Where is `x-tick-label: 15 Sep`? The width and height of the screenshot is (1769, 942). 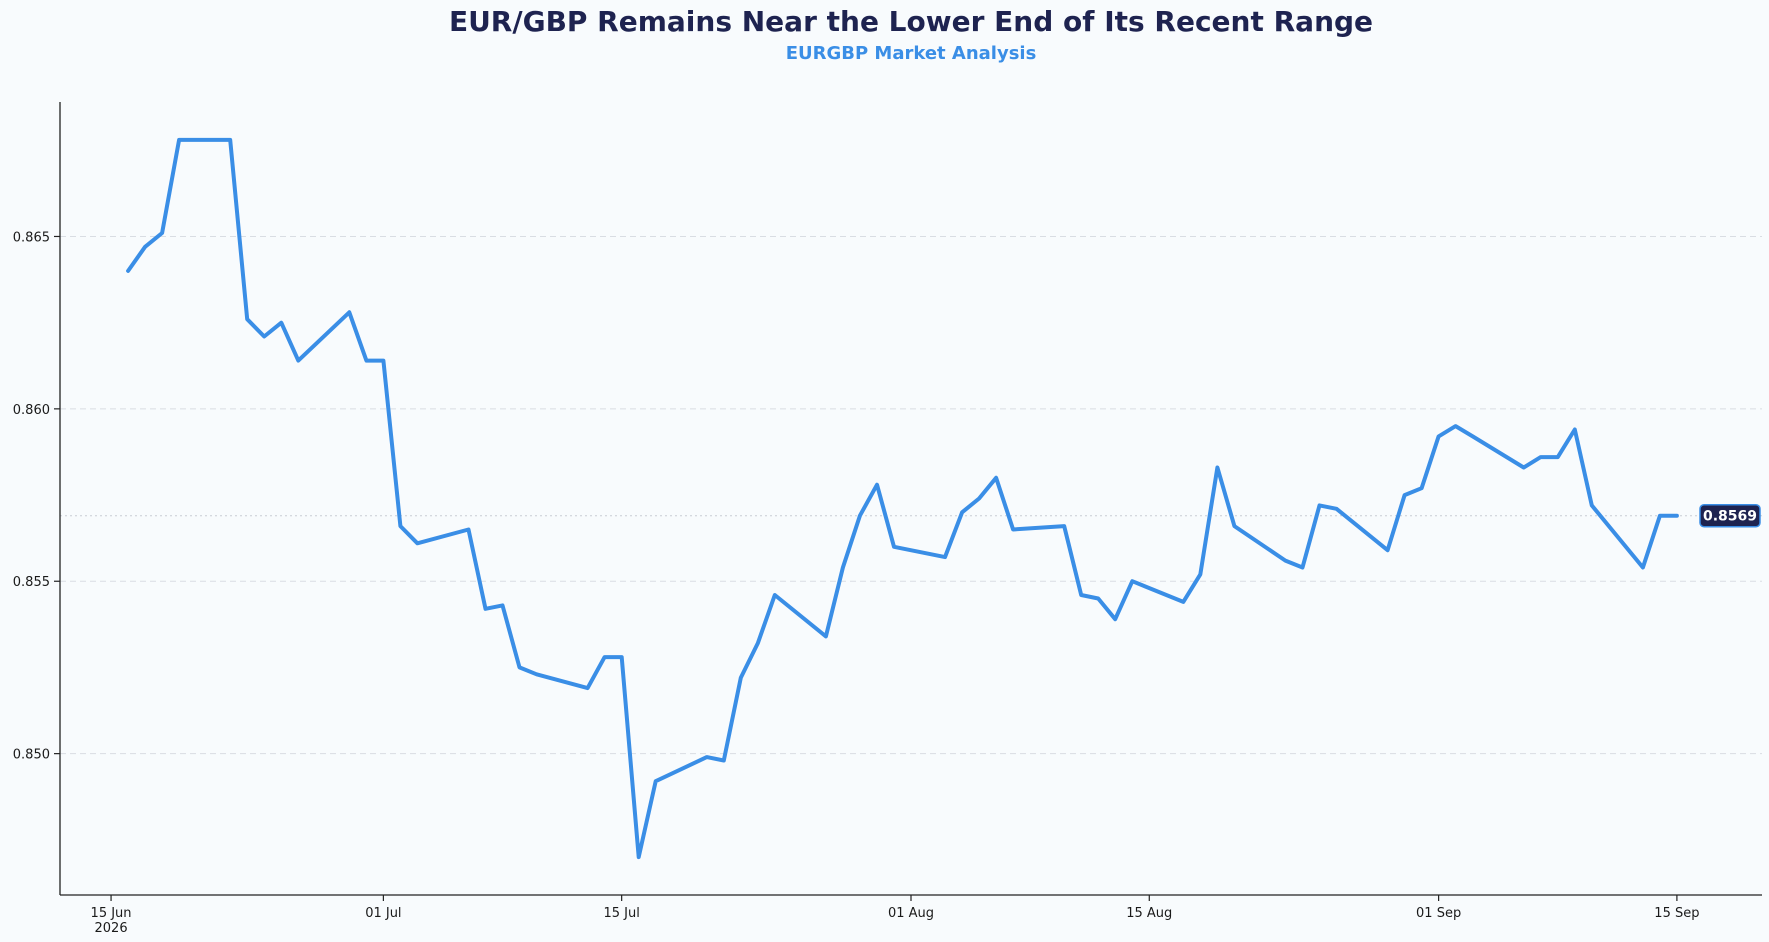 x-tick-label: 15 Sep is located at coordinates (1676, 913).